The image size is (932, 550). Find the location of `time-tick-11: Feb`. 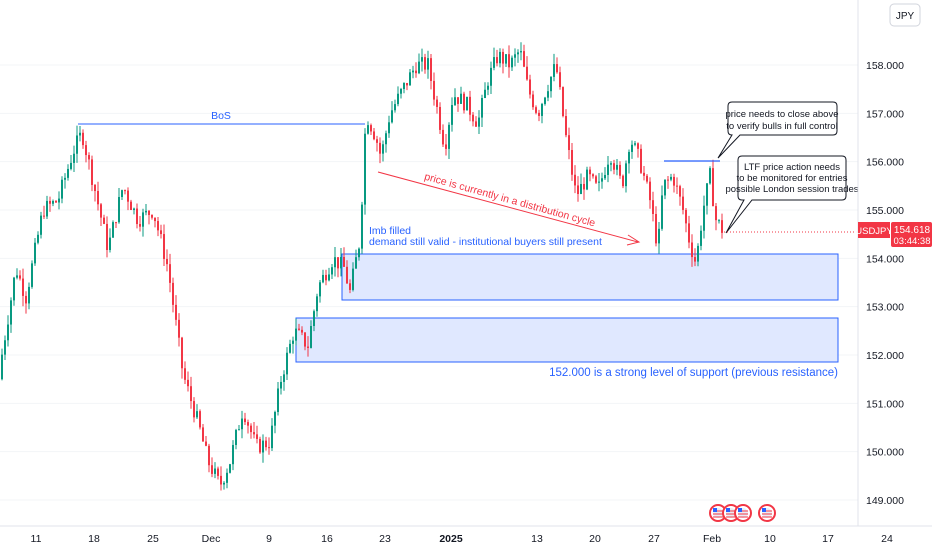

time-tick-11: Feb is located at coordinates (712, 539).